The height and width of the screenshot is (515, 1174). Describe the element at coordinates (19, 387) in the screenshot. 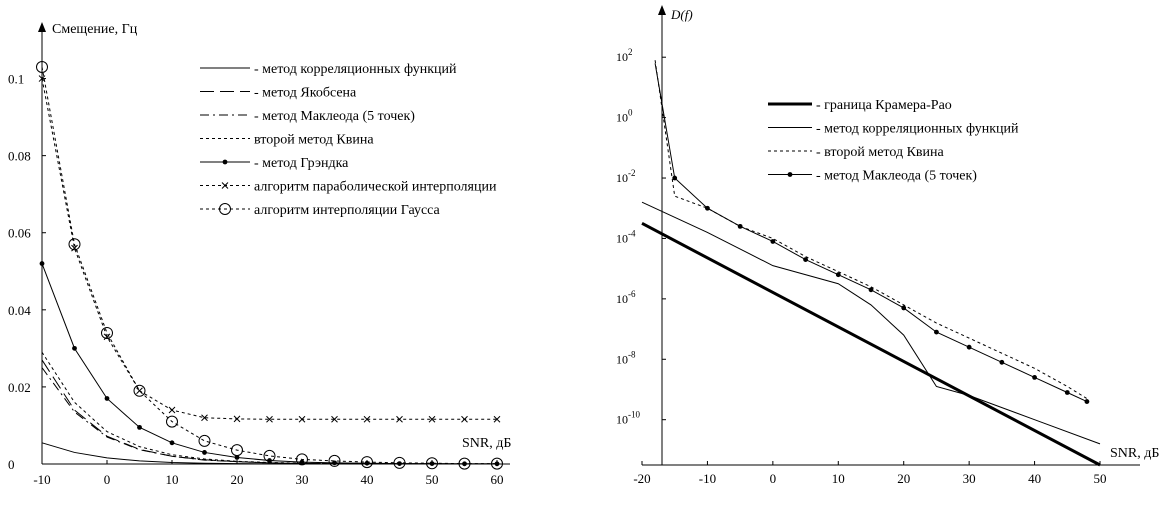

I see `y-tick-label: 0.02` at that location.